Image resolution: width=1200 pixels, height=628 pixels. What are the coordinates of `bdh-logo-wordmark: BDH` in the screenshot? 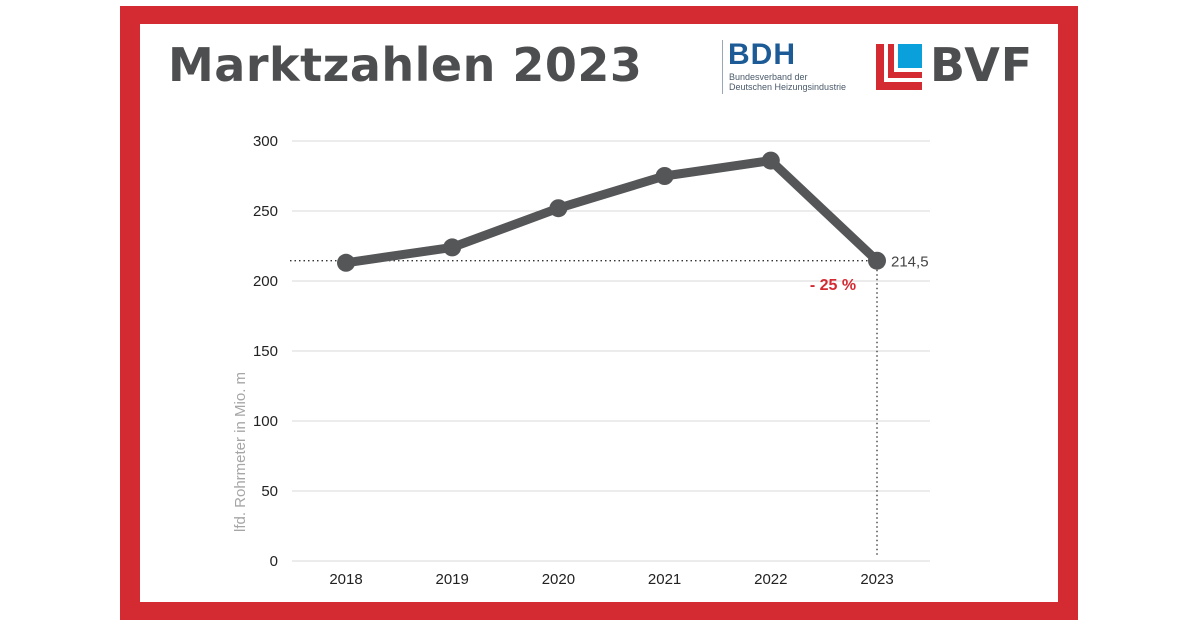 It's located at (762, 54).